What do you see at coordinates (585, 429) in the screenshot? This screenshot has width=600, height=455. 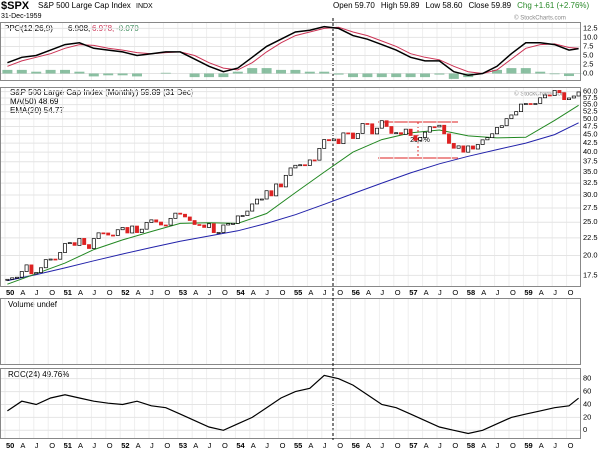 I see `y-tick-label: 0` at bounding box center [585, 429].